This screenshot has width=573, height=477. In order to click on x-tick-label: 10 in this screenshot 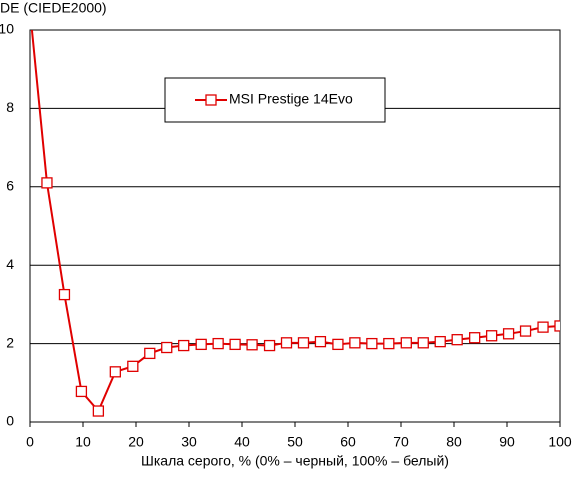, I will do `click(83, 442)`.